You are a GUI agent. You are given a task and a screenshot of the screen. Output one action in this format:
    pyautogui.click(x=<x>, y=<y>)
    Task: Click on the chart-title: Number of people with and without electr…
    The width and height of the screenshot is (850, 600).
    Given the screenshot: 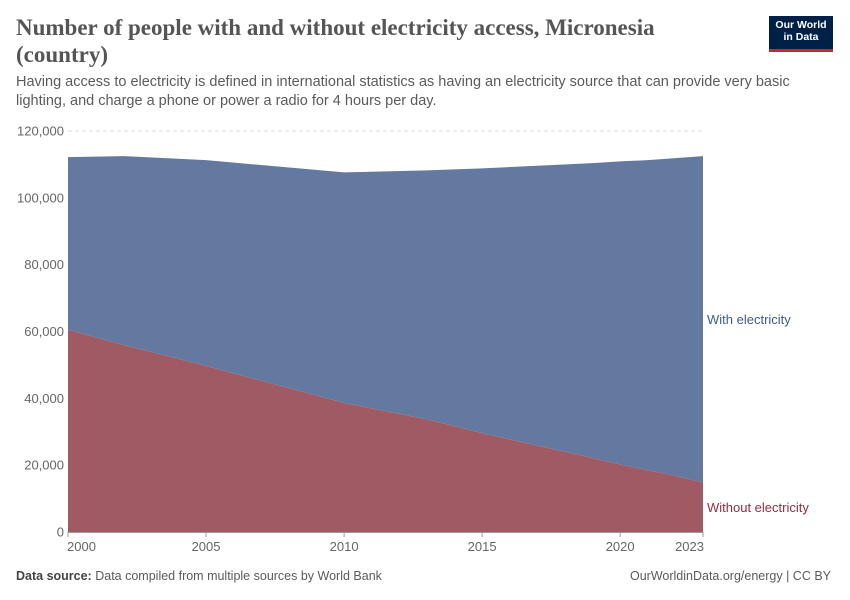 What is the action you would take?
    pyautogui.click(x=335, y=41)
    